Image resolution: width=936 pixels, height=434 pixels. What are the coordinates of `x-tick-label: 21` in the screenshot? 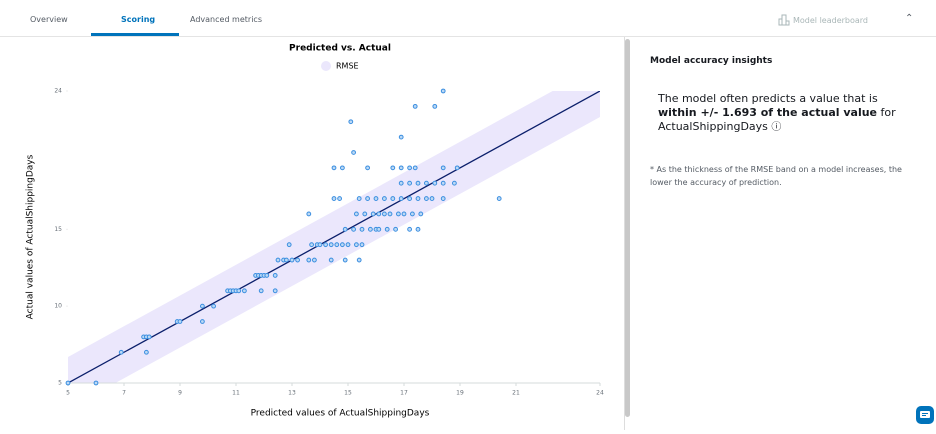 It's located at (516, 393).